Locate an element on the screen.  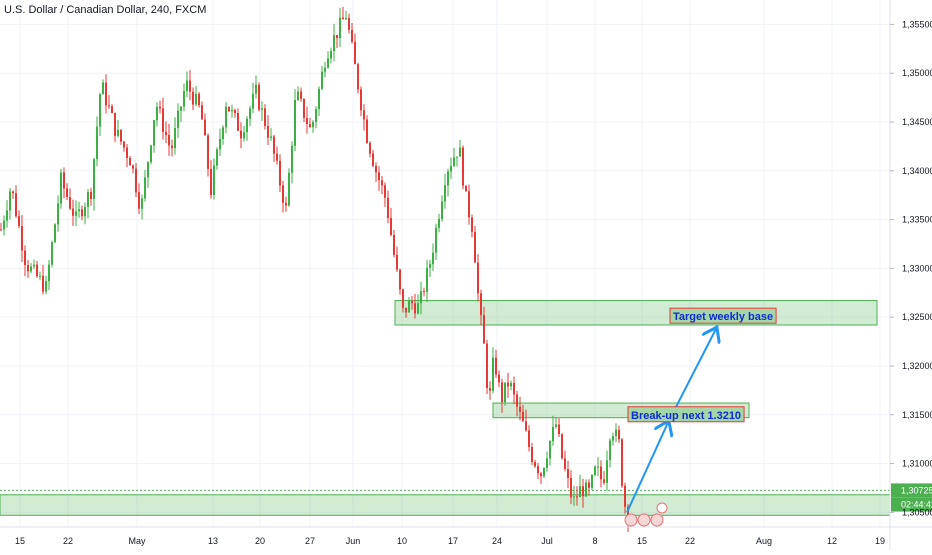
x-tick-label: 15 is located at coordinates (20, 541).